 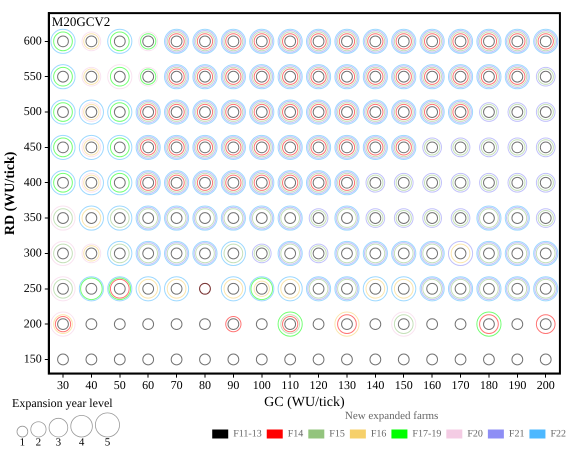 I want to click on x-tick-label: 120, so click(x=319, y=385).